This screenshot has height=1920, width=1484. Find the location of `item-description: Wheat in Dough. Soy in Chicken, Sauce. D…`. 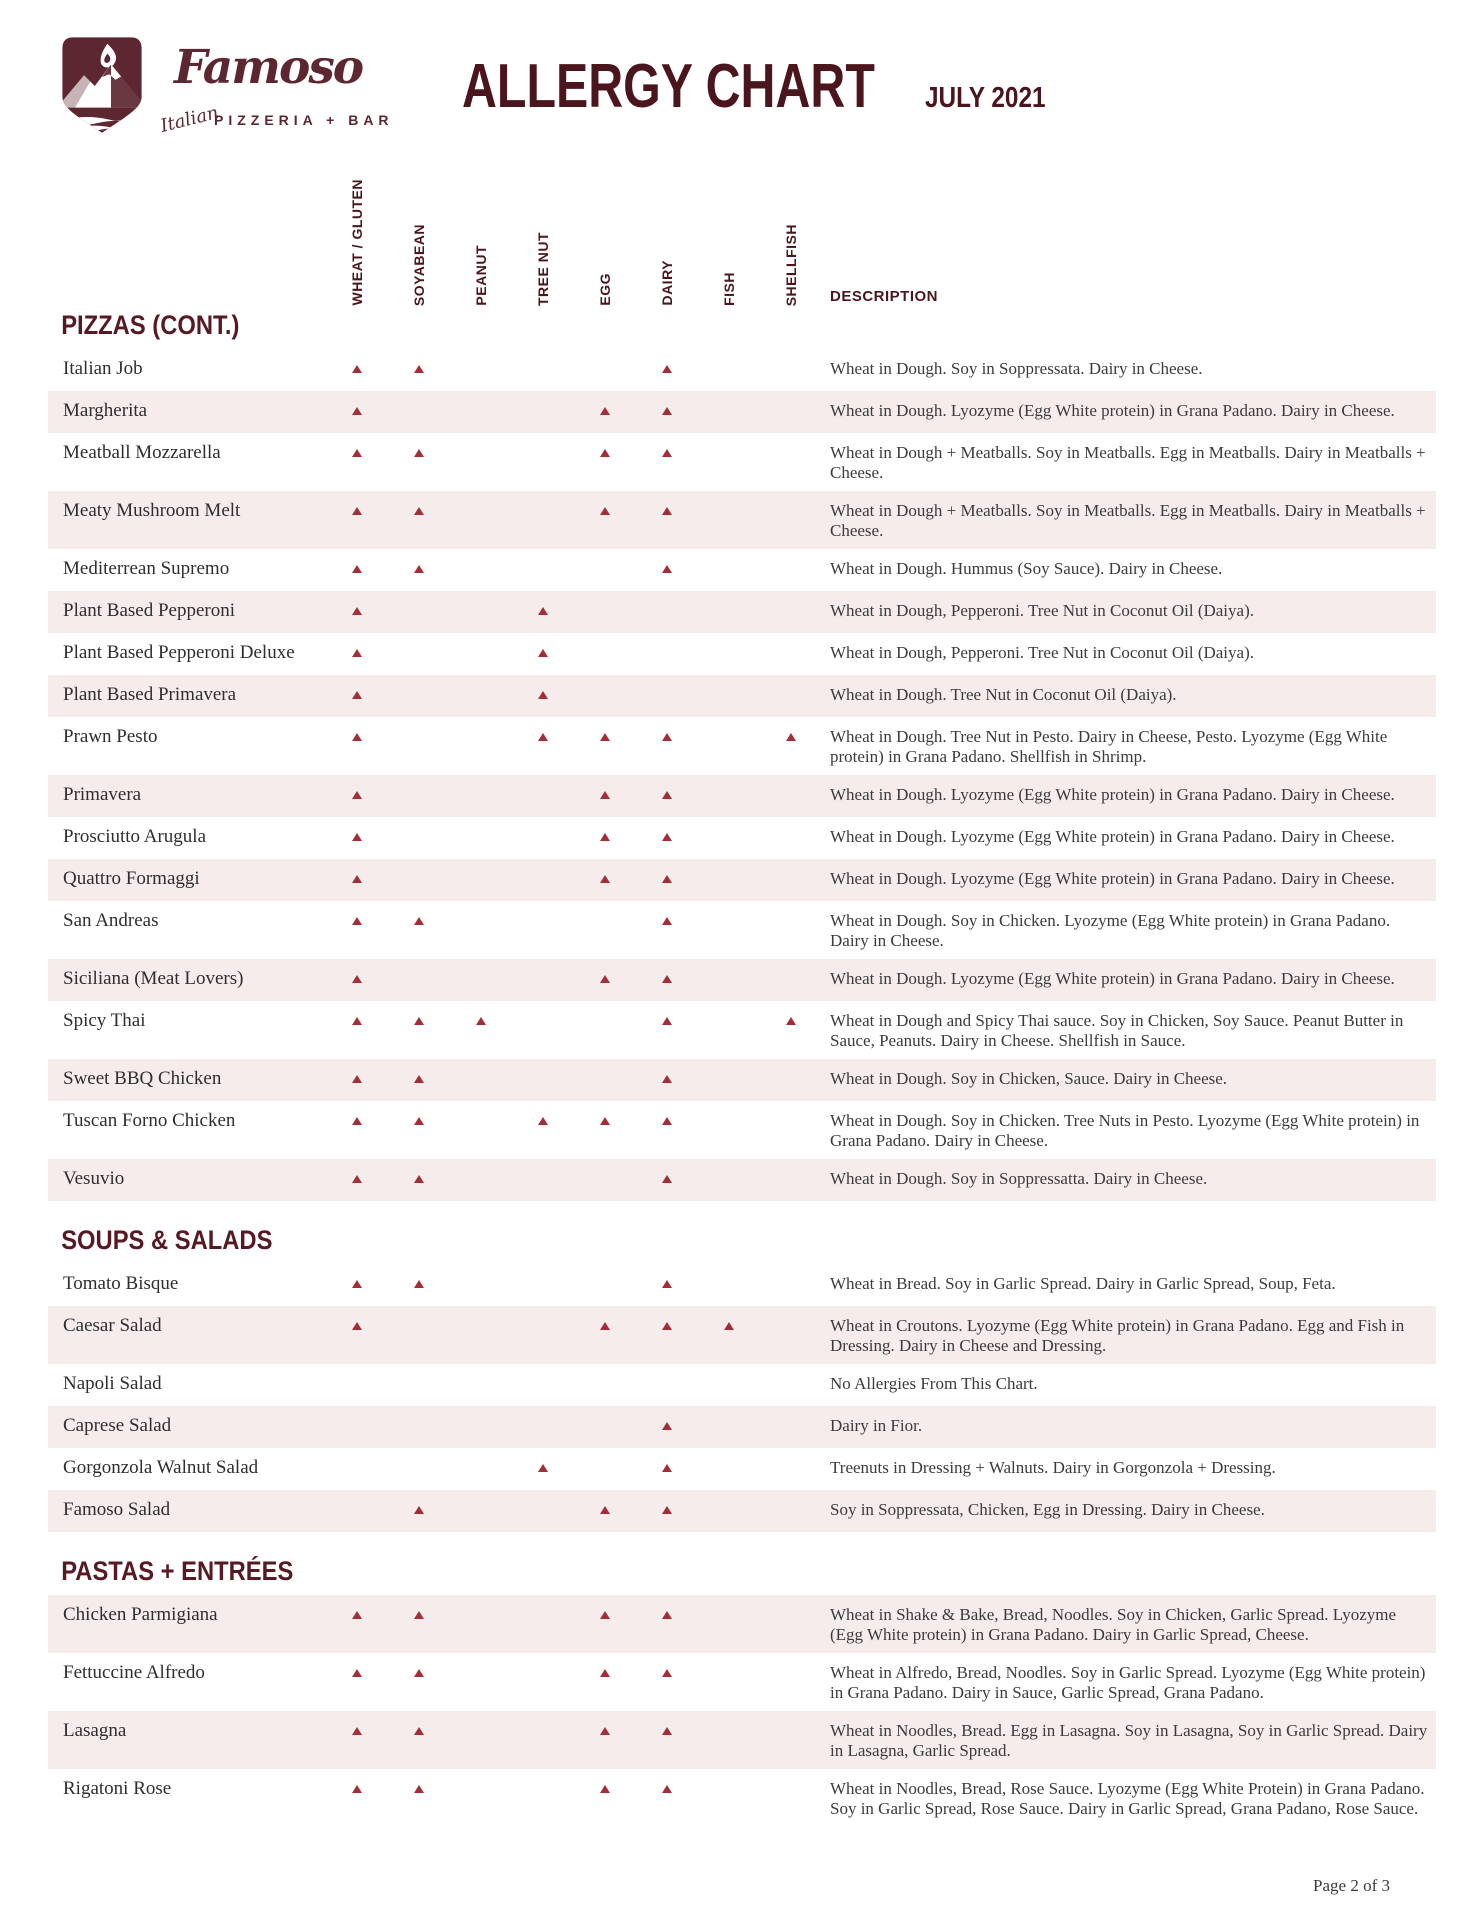

item-description: Wheat in Dough. Soy in Chicken, Sauce. D… is located at coordinates (1029, 1078).